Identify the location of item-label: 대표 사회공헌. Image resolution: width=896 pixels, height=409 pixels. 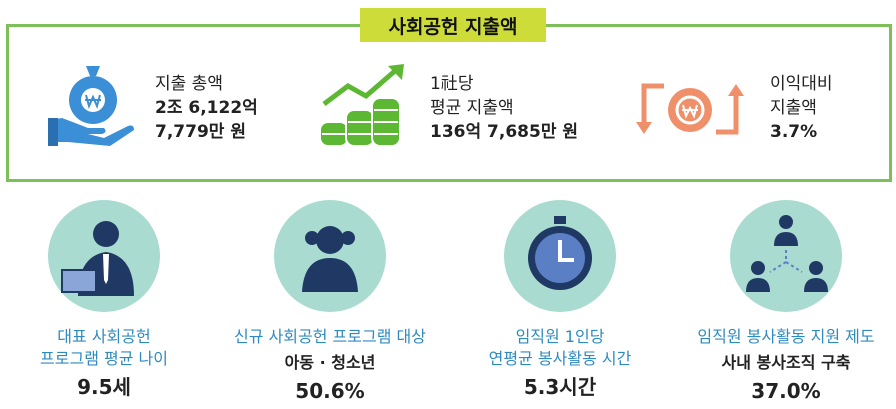
(104, 336).